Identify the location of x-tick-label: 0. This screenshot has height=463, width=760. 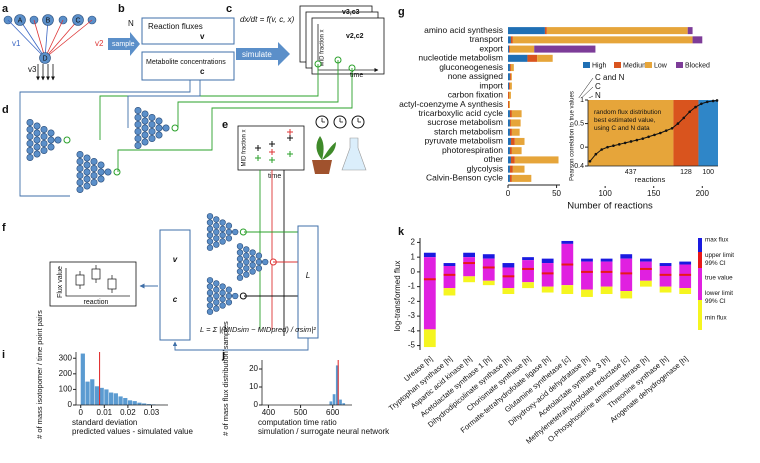
(508, 193).